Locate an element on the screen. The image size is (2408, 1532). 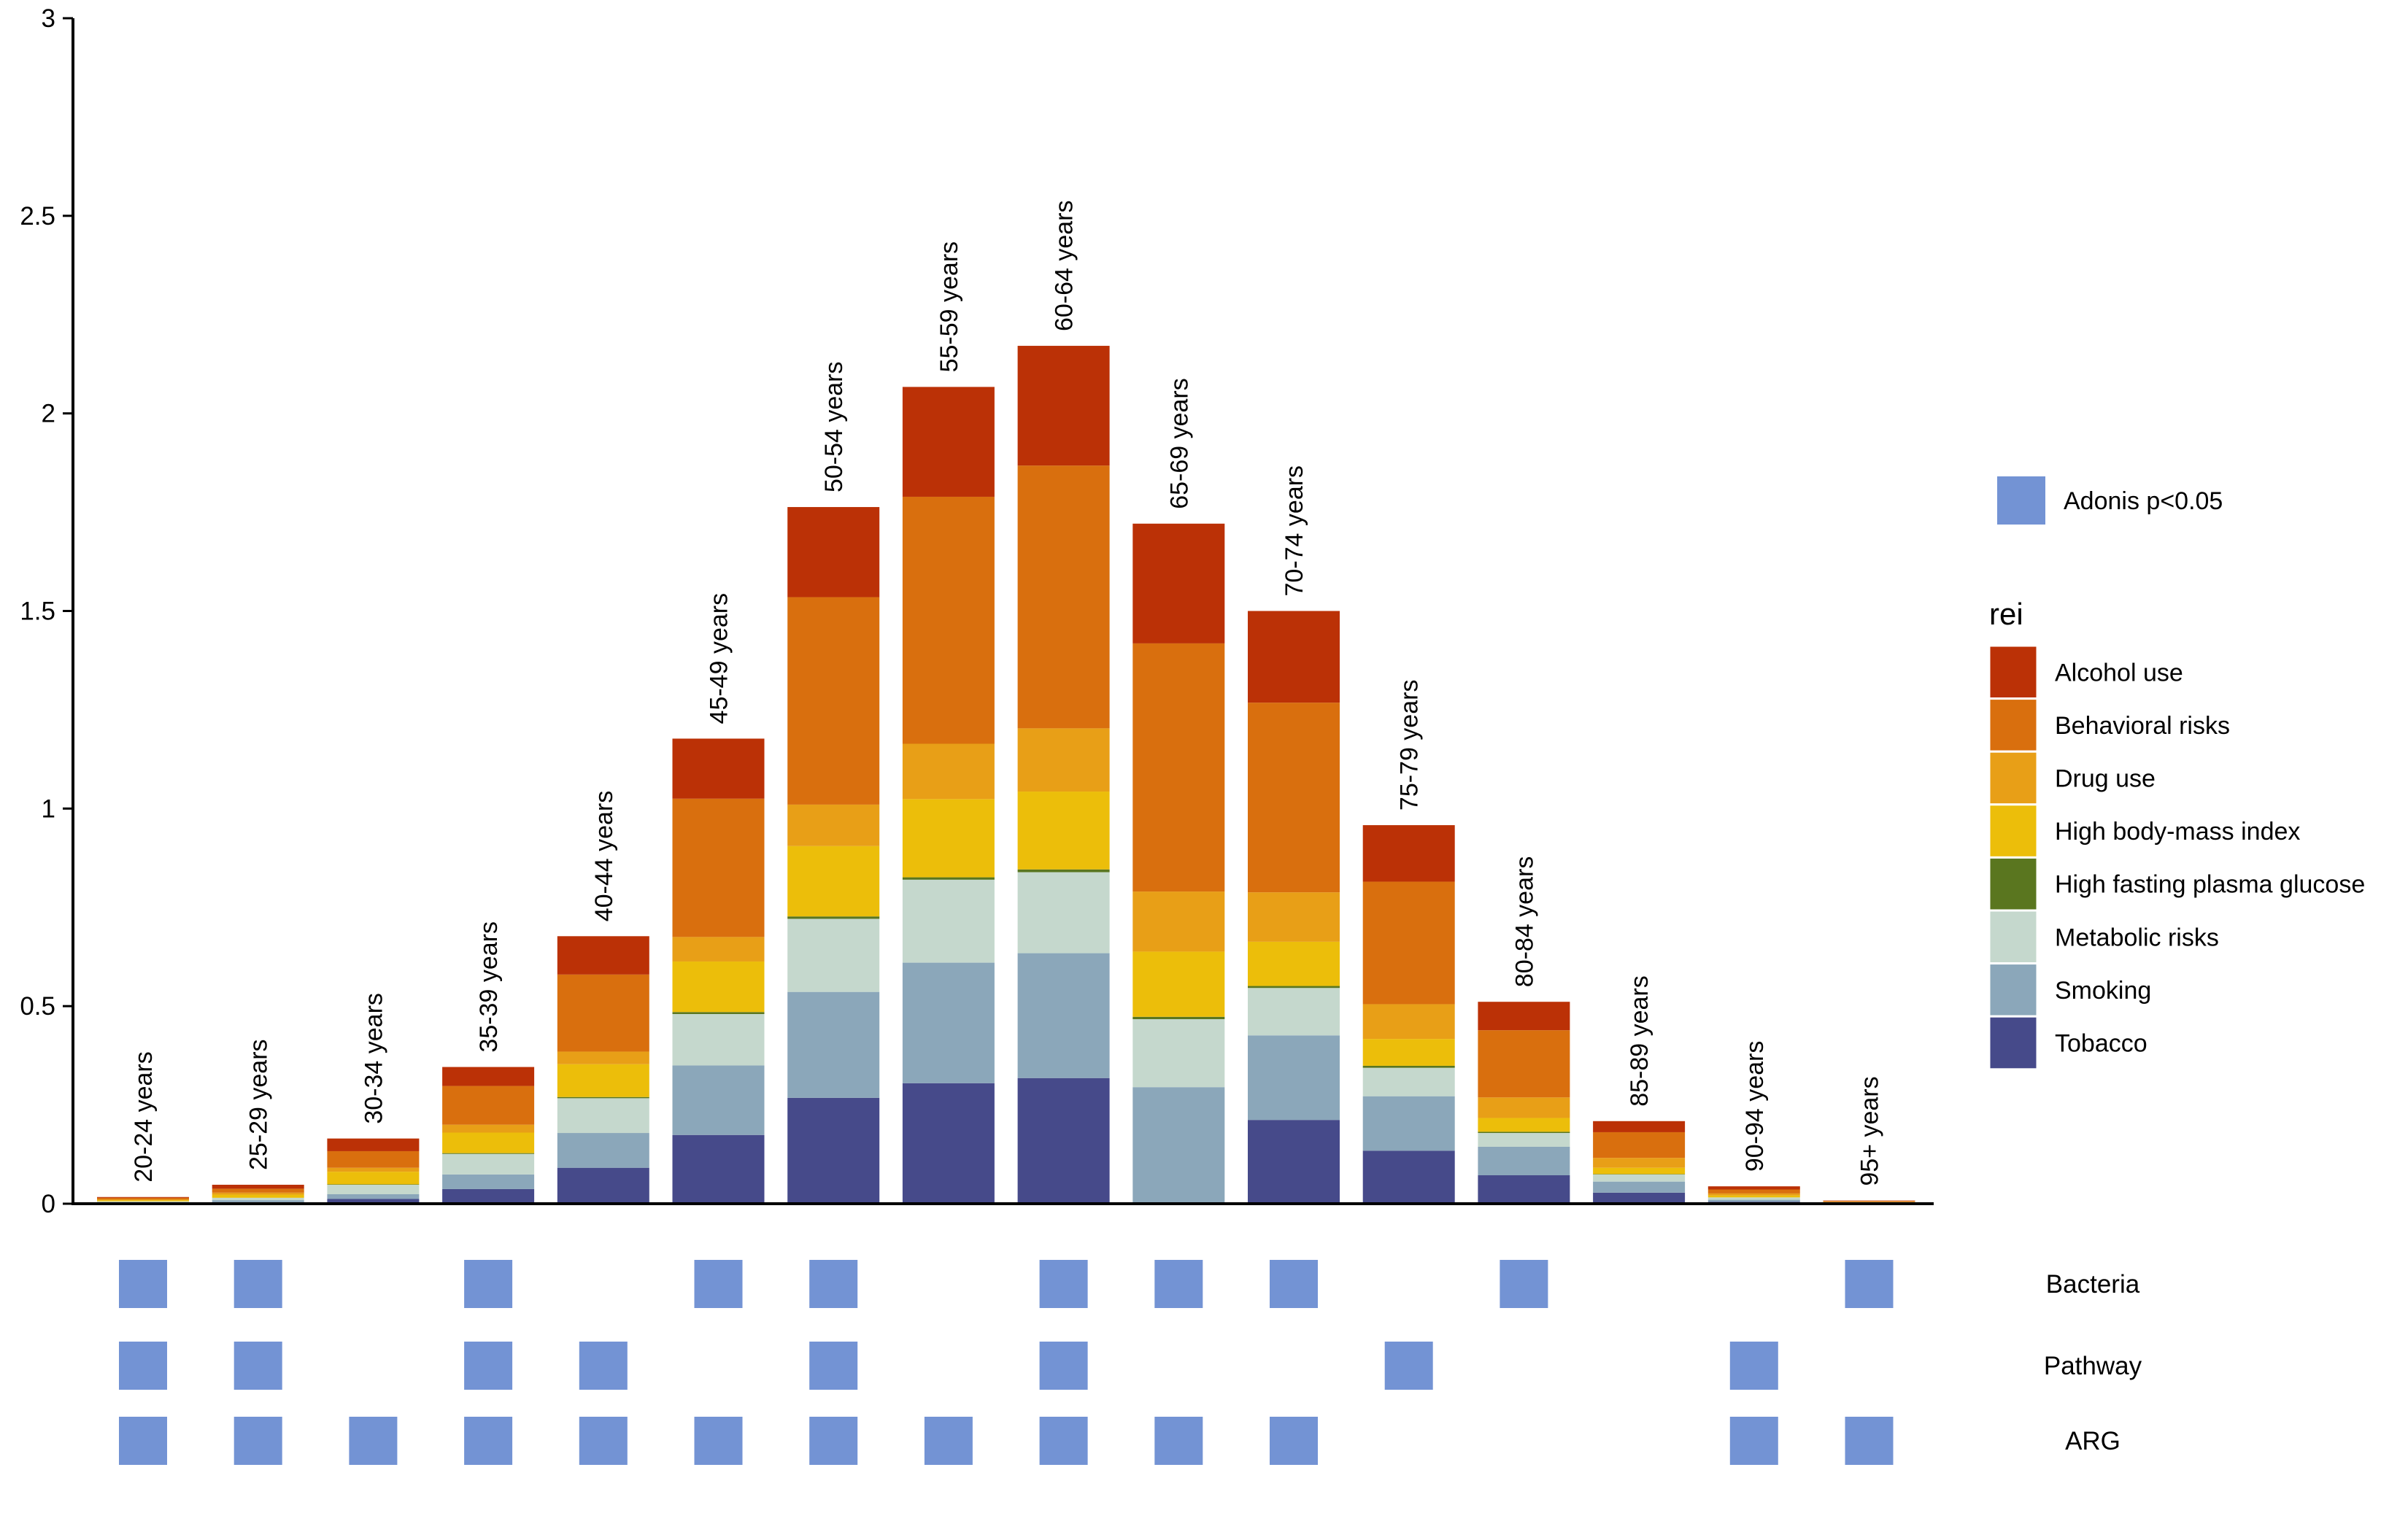
category-label: 30-34 years is located at coordinates (373, 1059).